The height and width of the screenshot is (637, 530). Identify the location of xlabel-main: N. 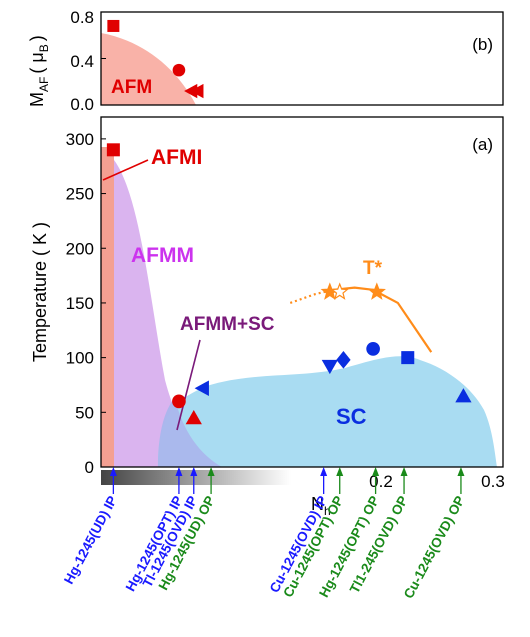
(317, 504).